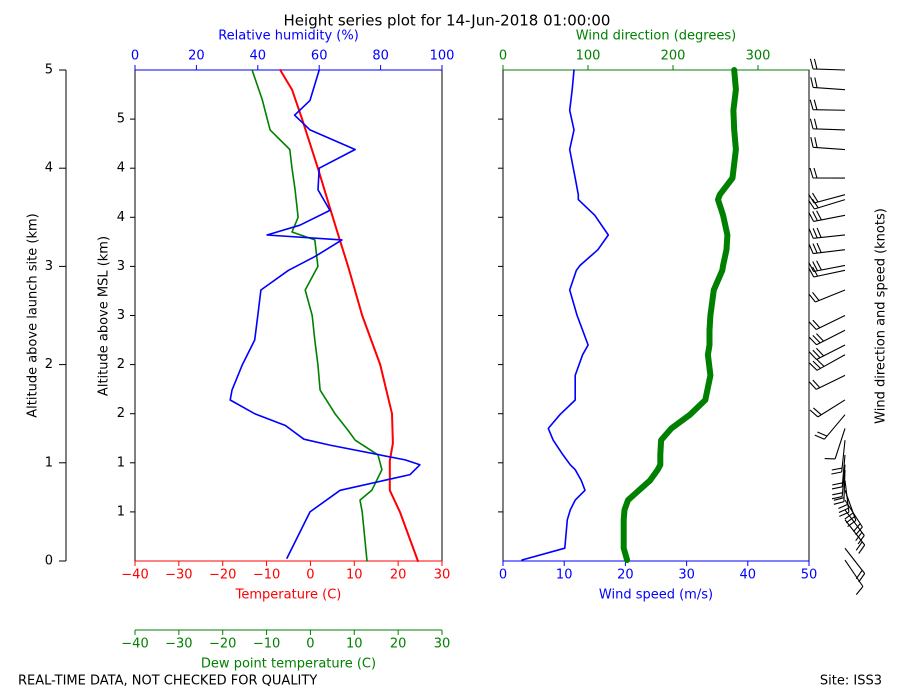  Describe the element at coordinates (121, 119) in the screenshot. I see `y2-tick-label: 5` at that location.